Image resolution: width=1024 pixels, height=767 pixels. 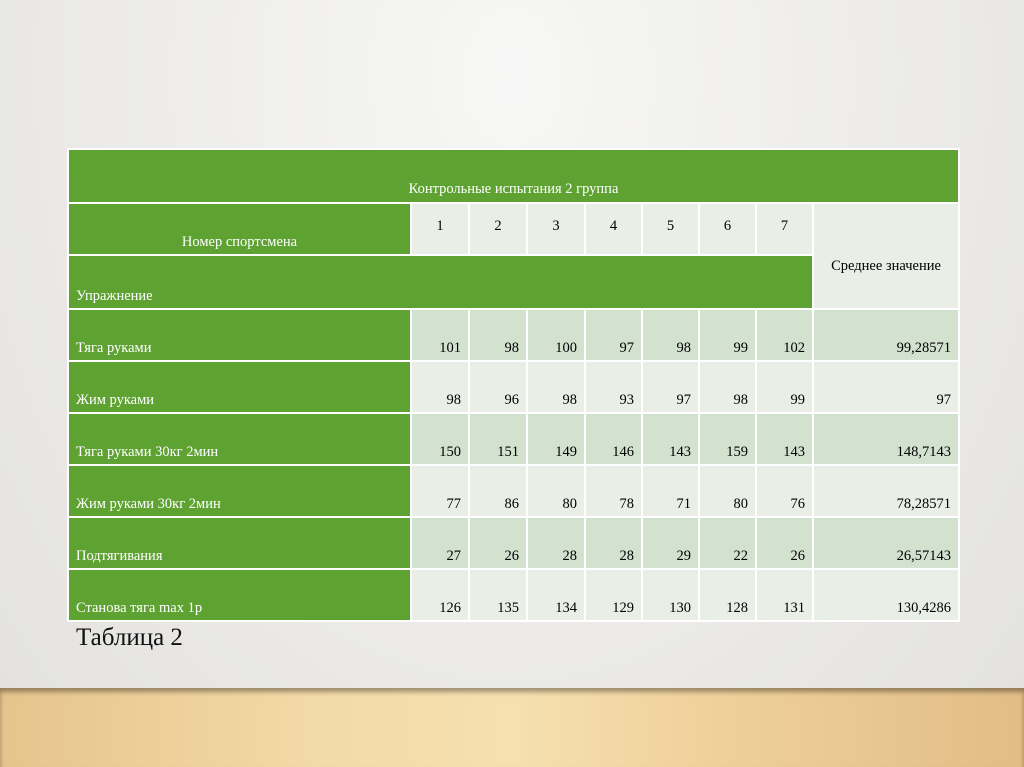 What do you see at coordinates (129, 637) in the screenshot?
I see `table-caption: Таблица 2` at bounding box center [129, 637].